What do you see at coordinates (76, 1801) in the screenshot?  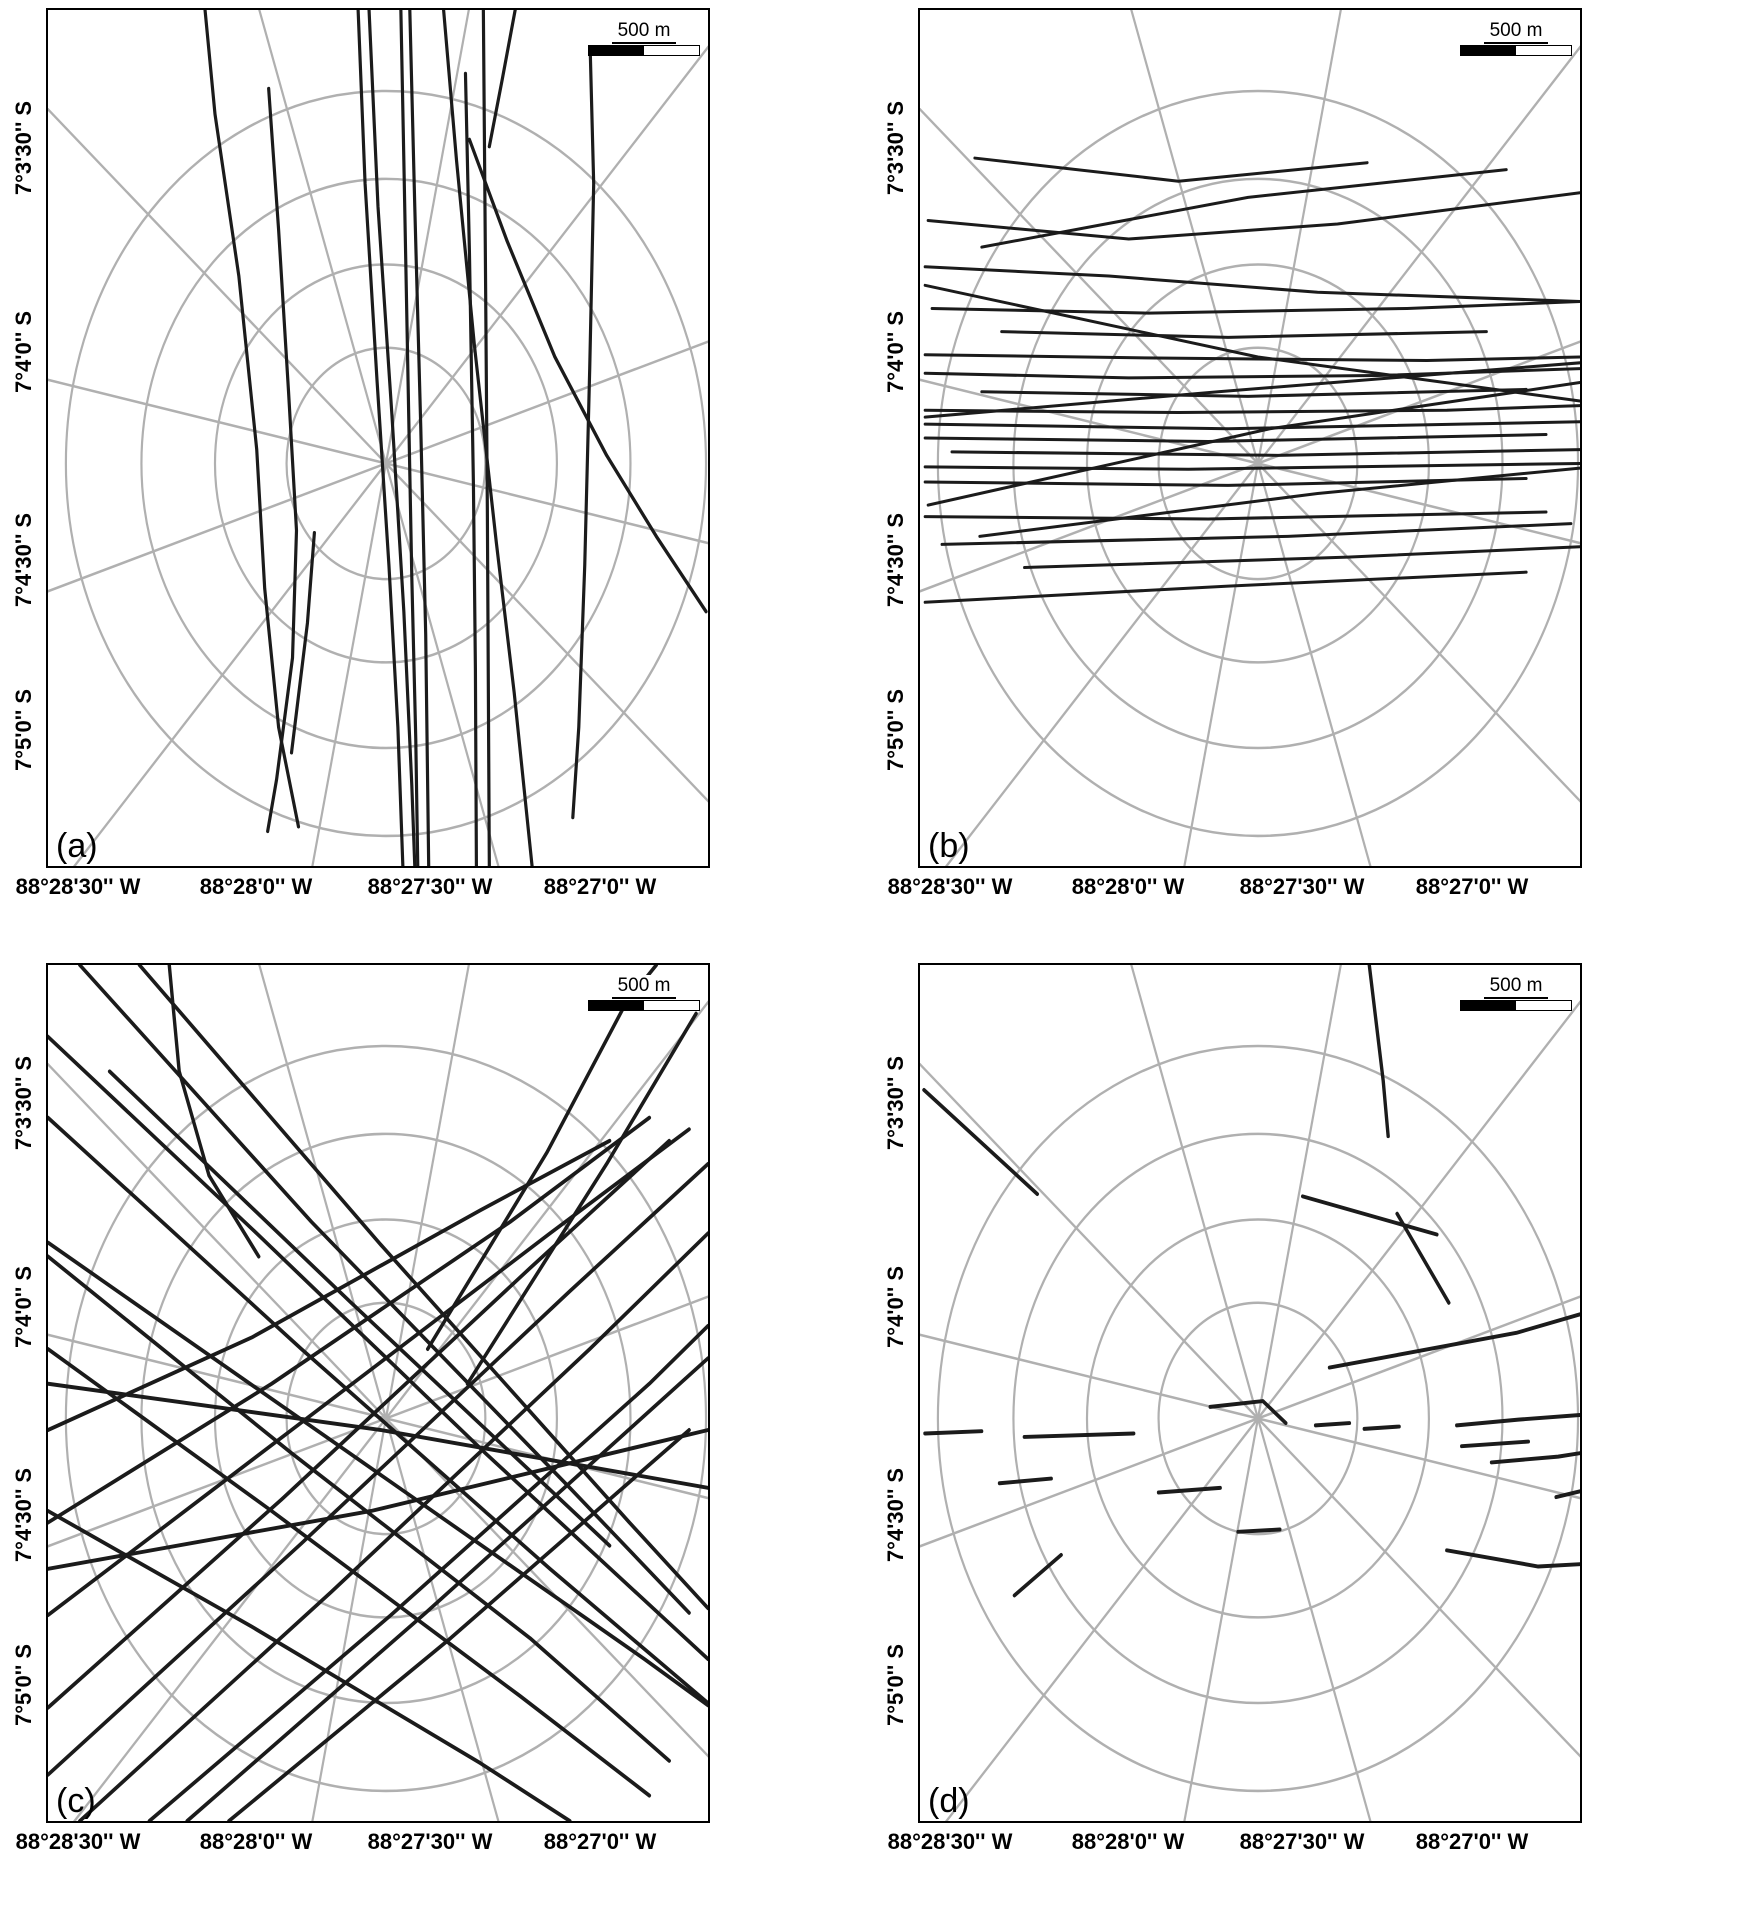 I see `panel-letter: (c)` at bounding box center [76, 1801].